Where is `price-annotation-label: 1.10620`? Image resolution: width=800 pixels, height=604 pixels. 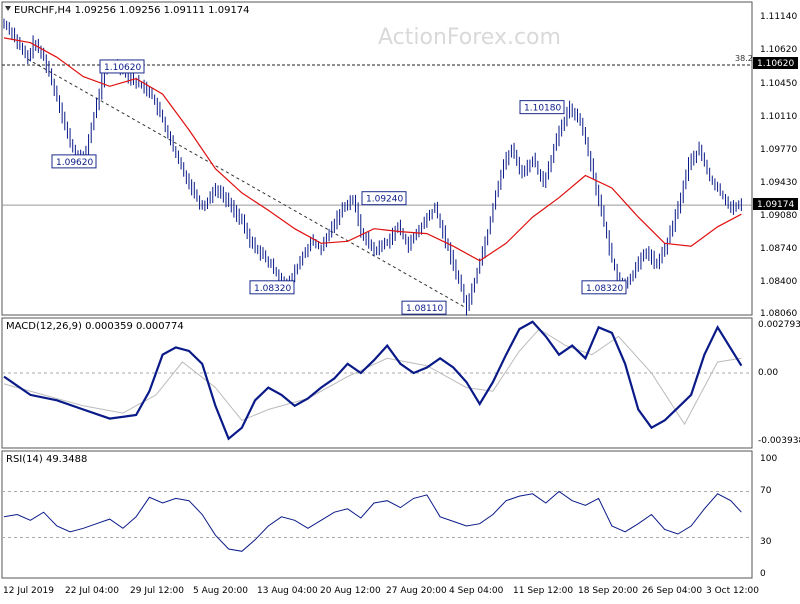 price-annotation-label: 1.10620 is located at coordinates (122, 68).